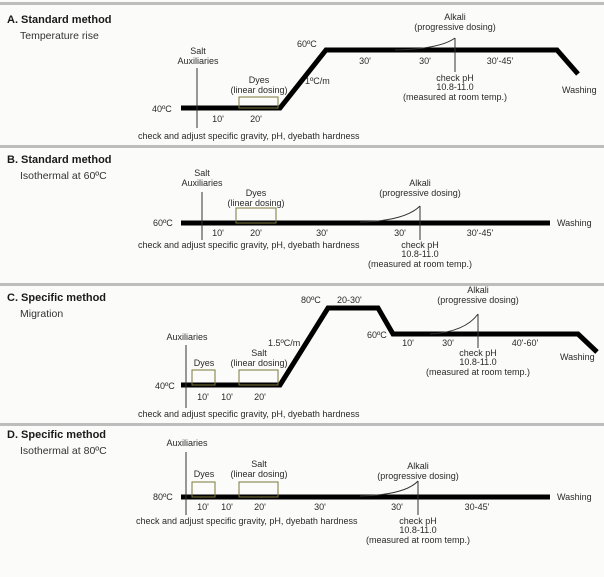 This screenshot has height=577, width=604. I want to click on rate-label: 1ºC/m, so click(317, 81).